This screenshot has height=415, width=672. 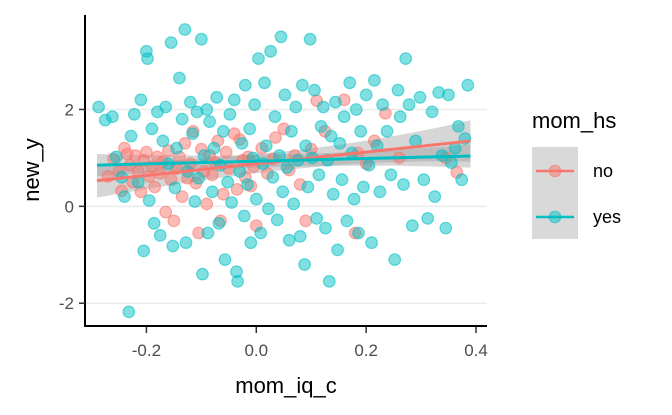 What do you see at coordinates (366, 350) in the screenshot?
I see `x-tick-label: 0.2` at bounding box center [366, 350].